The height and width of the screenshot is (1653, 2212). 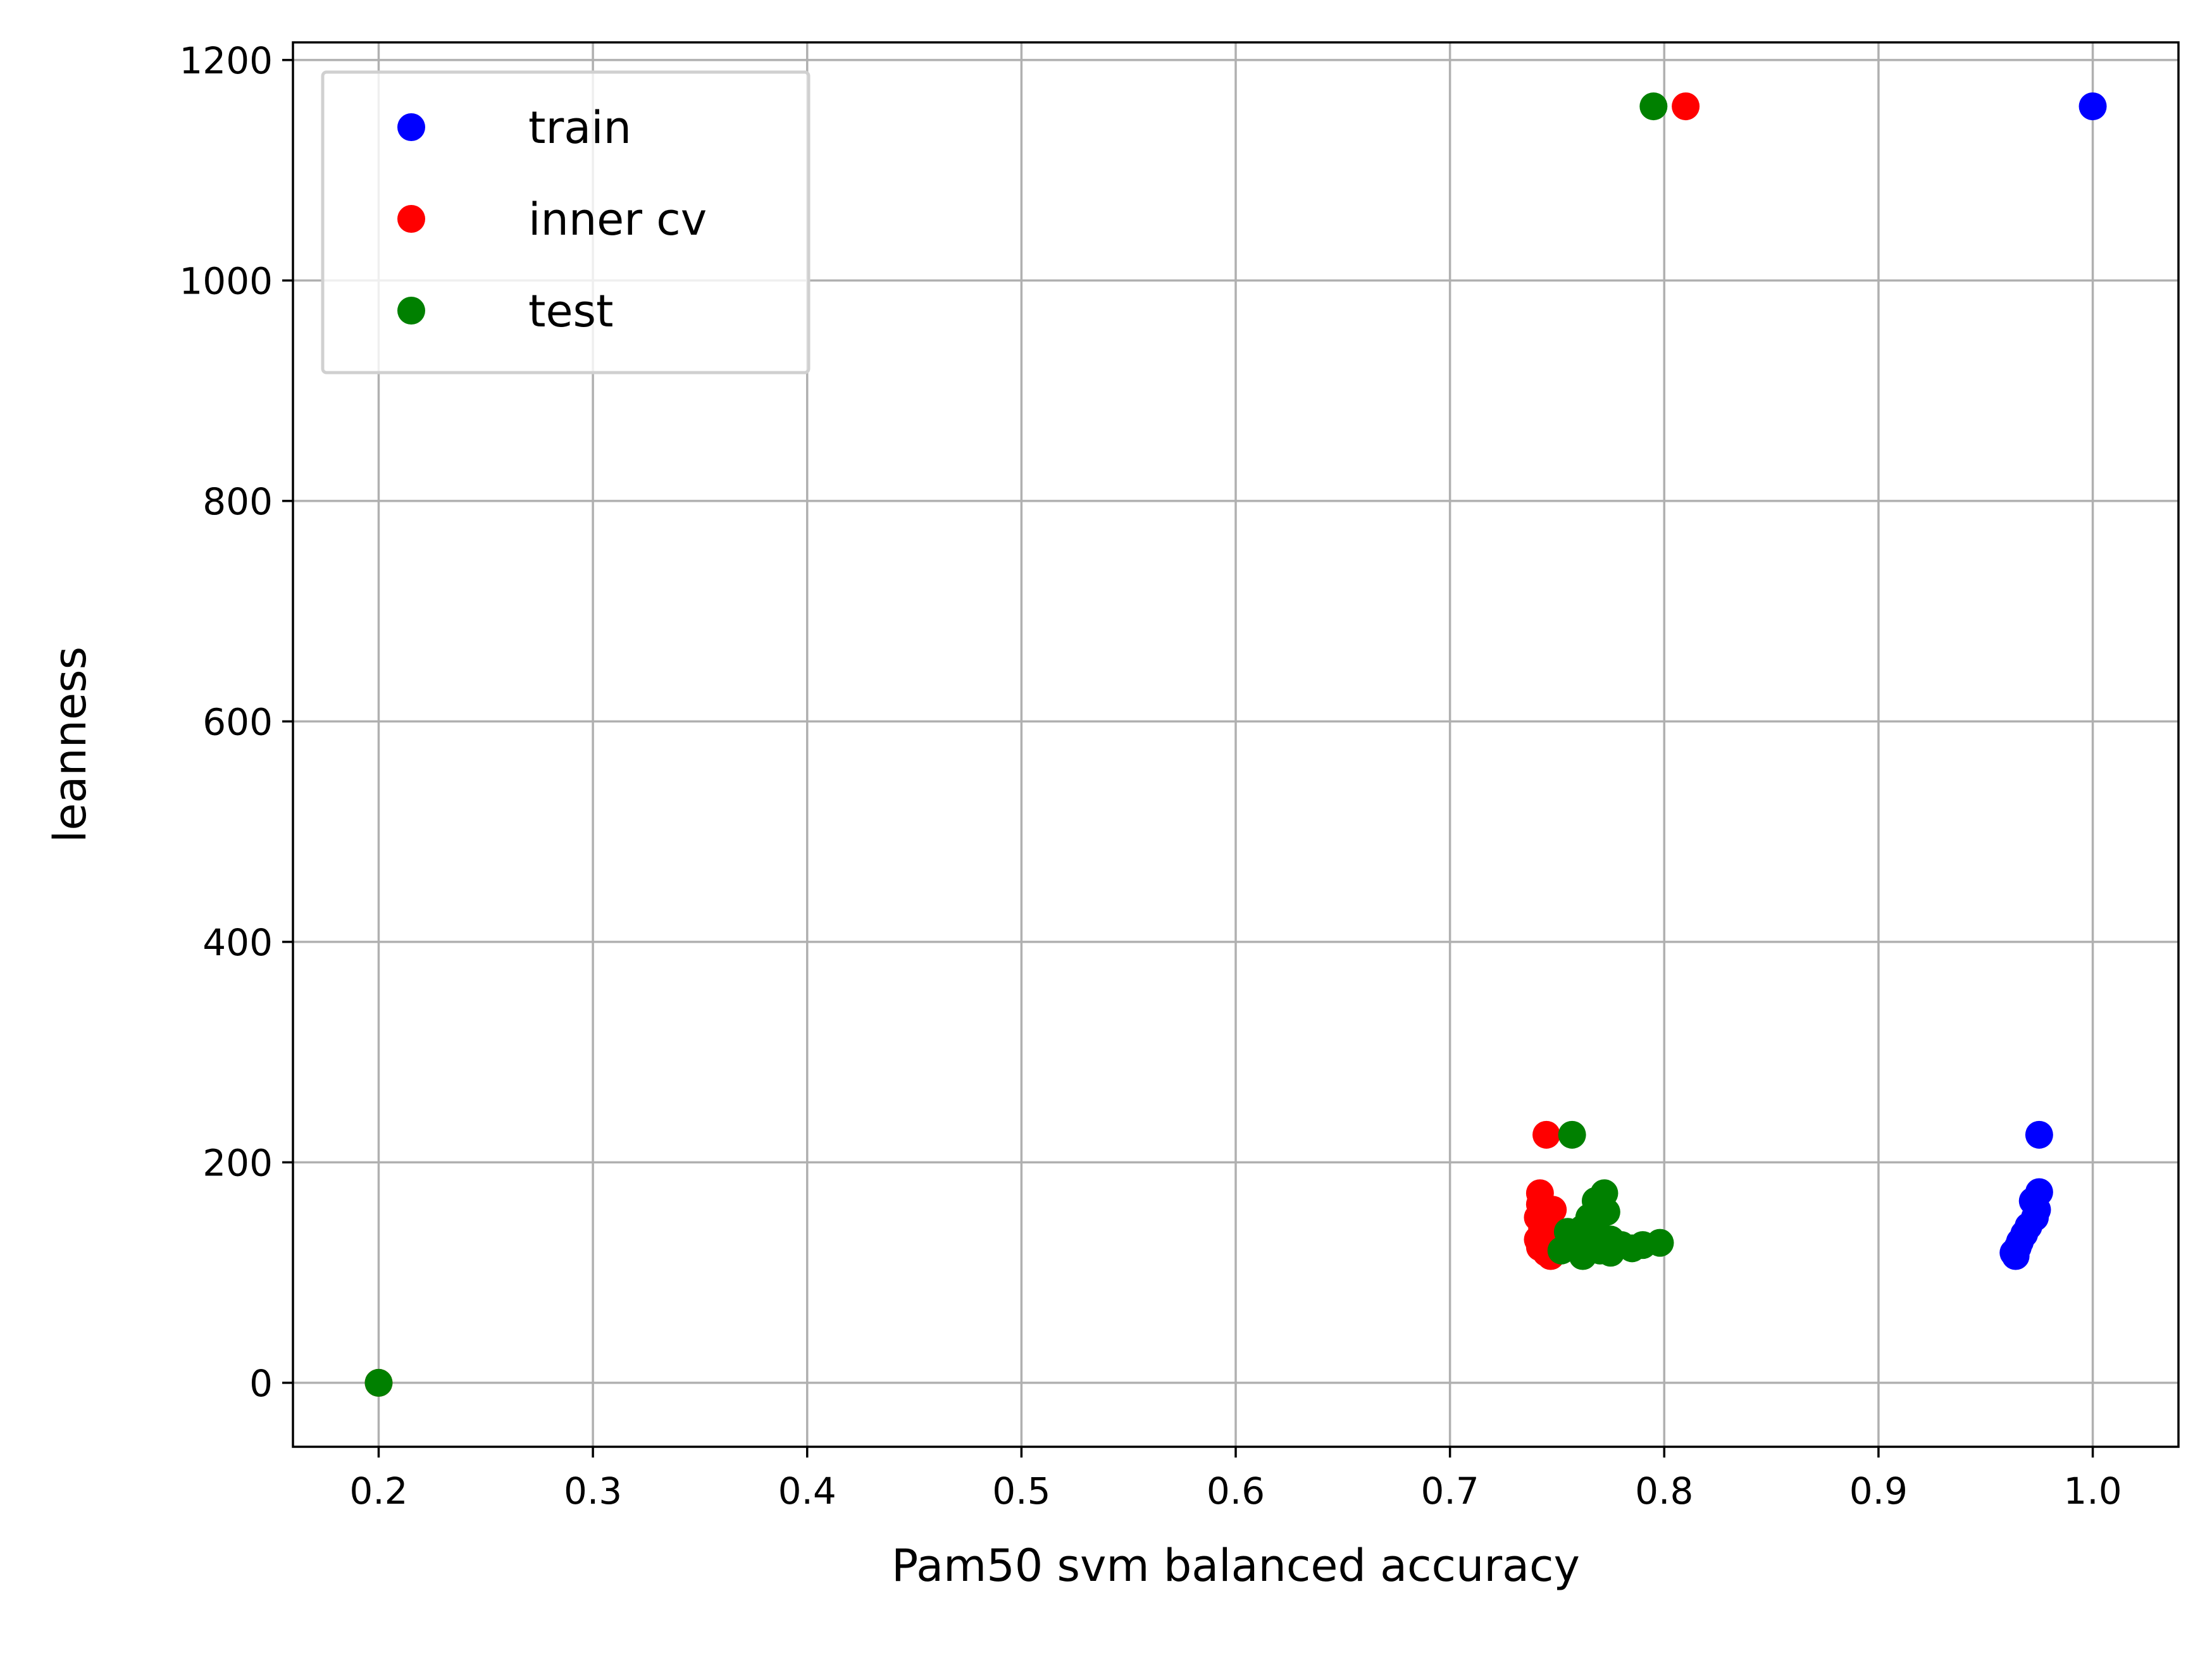 I want to click on y-tick-label: 1000, so click(x=226, y=280).